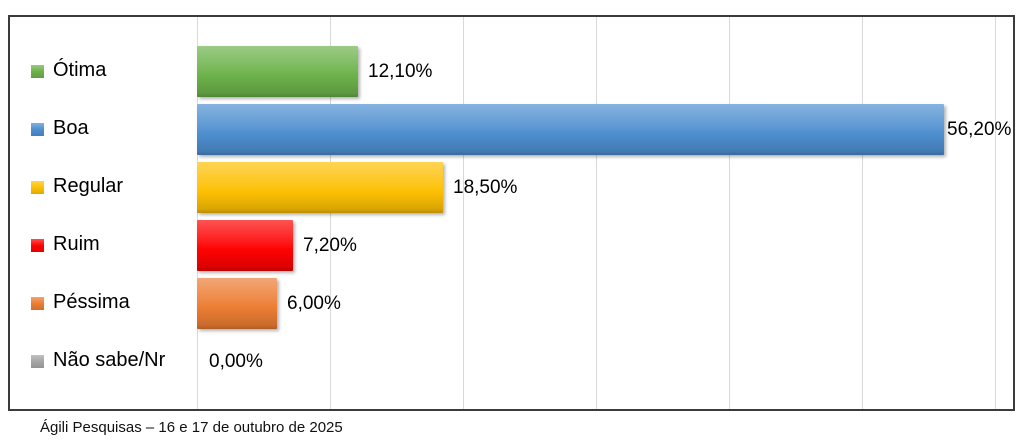 The height and width of the screenshot is (445, 1024). What do you see at coordinates (236, 361) in the screenshot?
I see `value-label: 0,00%` at bounding box center [236, 361].